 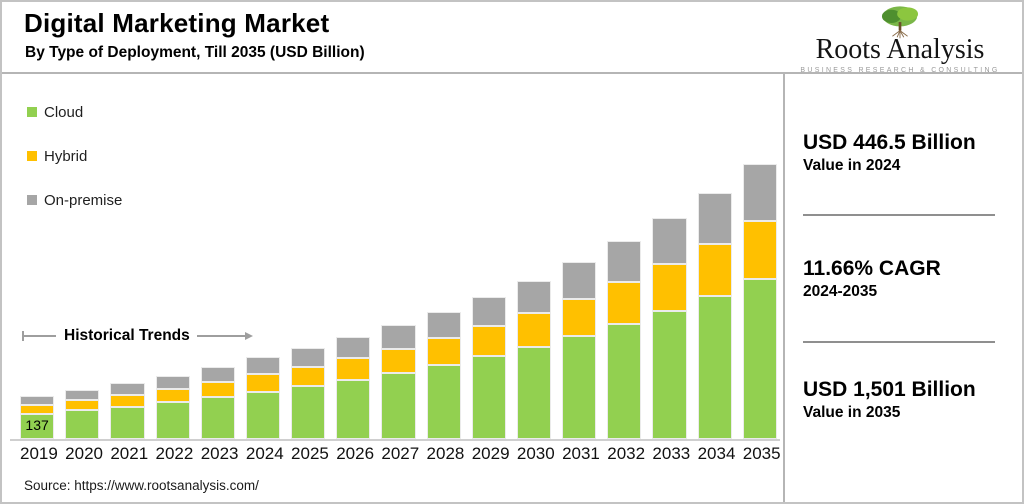 I want to click on stat-2024-caption: Value in 2024, so click(x=852, y=165).